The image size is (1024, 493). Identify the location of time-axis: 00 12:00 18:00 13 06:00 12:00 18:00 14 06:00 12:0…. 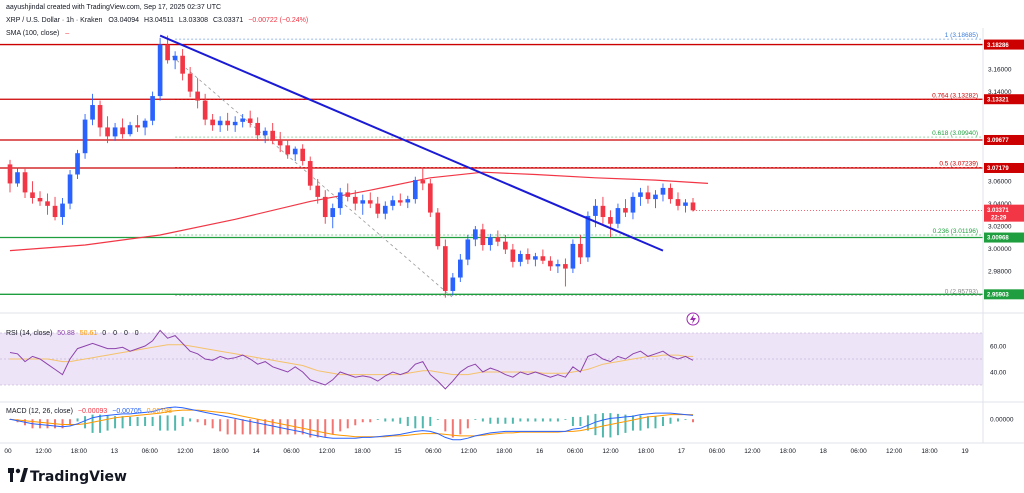
(486, 451).